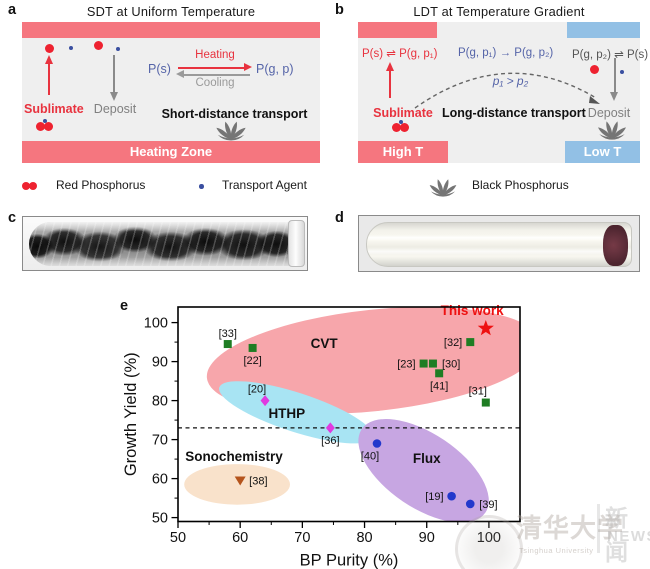 This screenshot has height=569, width=650. I want to click on region-cvt, so click(363, 360).